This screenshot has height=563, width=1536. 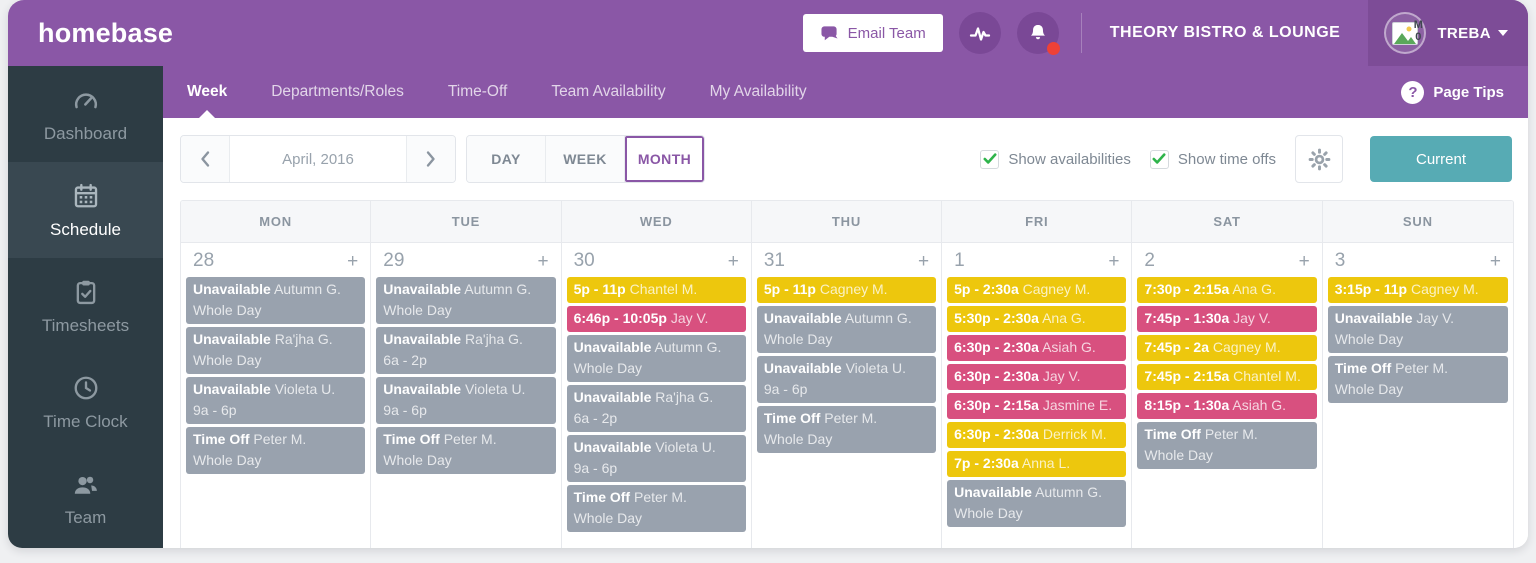 What do you see at coordinates (1037, 348) in the screenshot?
I see `shift-event: 6:30p - 2:30a Asiah G.` at bounding box center [1037, 348].